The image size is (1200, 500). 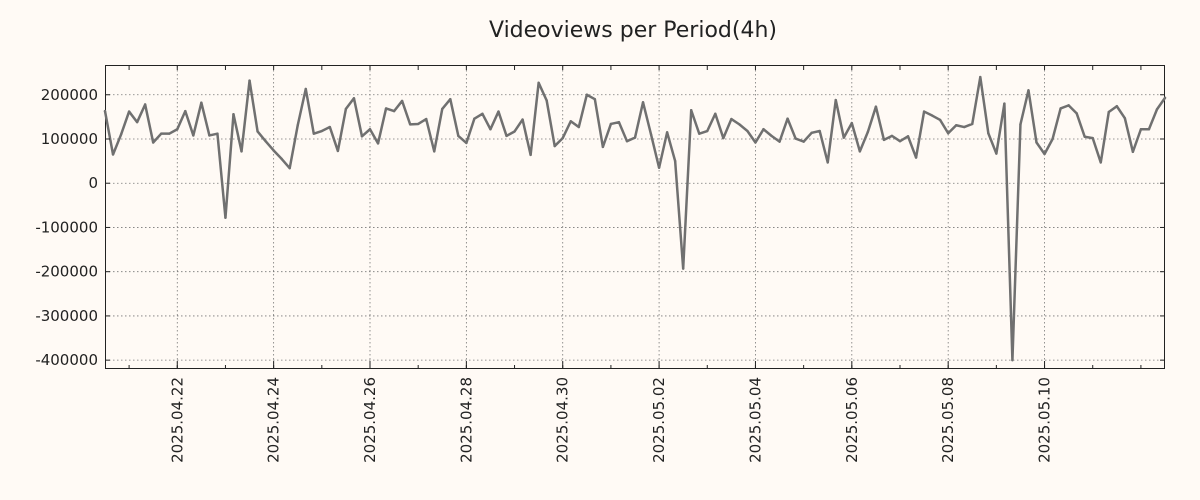 I want to click on x-tick-label: 2025.04.28, so click(x=466, y=420).